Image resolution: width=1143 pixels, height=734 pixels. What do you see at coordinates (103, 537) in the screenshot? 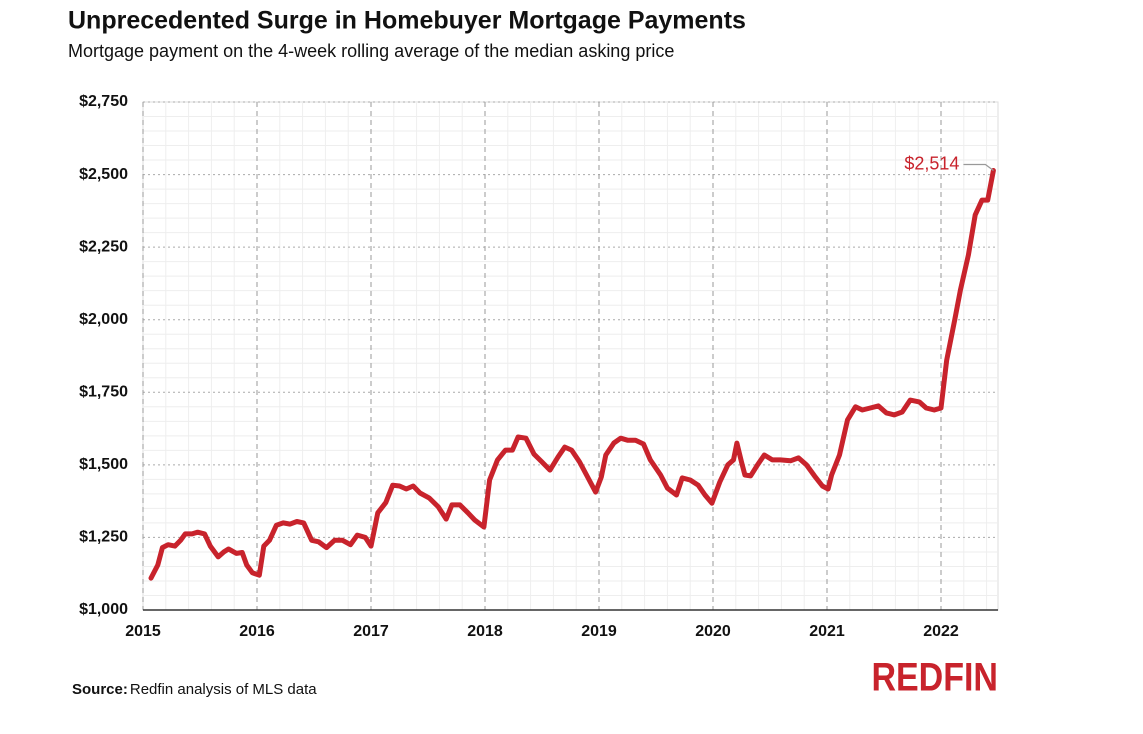
I see `y-tick-label: $1,250` at bounding box center [103, 537].